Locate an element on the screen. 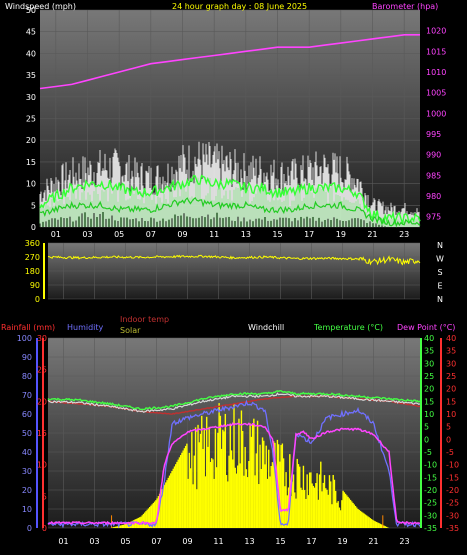  temp-tick-outer: -10 is located at coordinates (452, 465).